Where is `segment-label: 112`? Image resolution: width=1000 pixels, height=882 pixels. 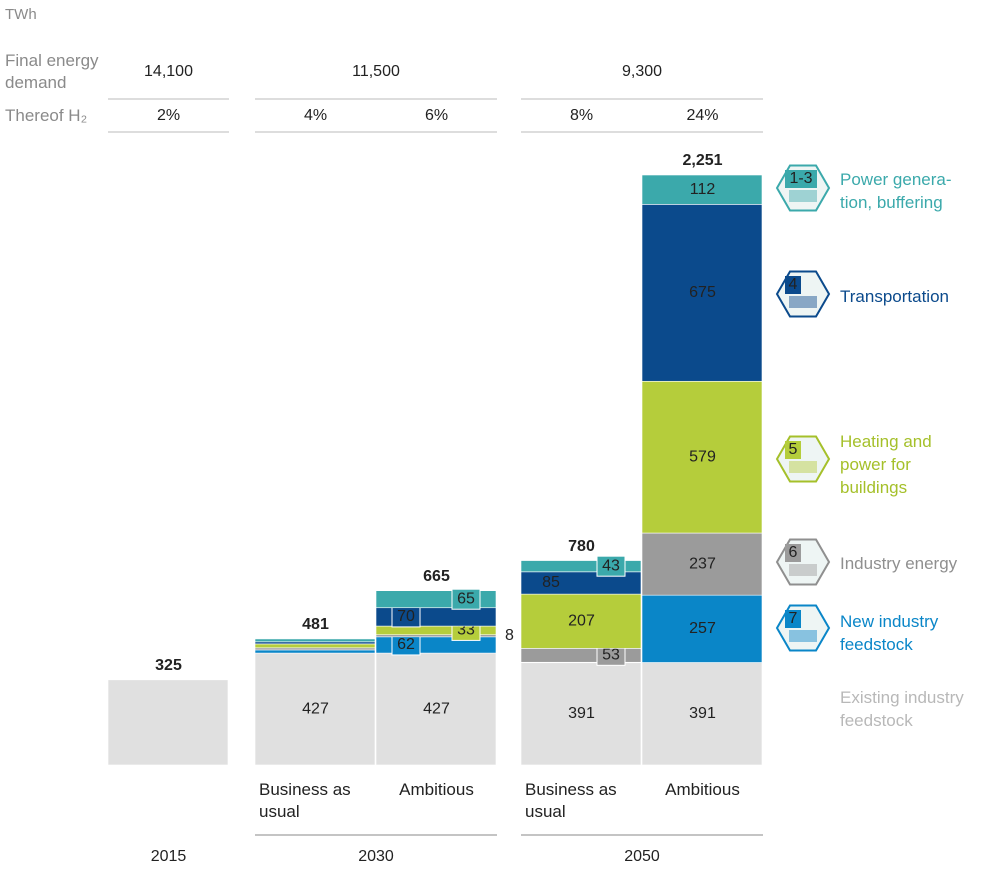
segment-label: 112 is located at coordinates (703, 189).